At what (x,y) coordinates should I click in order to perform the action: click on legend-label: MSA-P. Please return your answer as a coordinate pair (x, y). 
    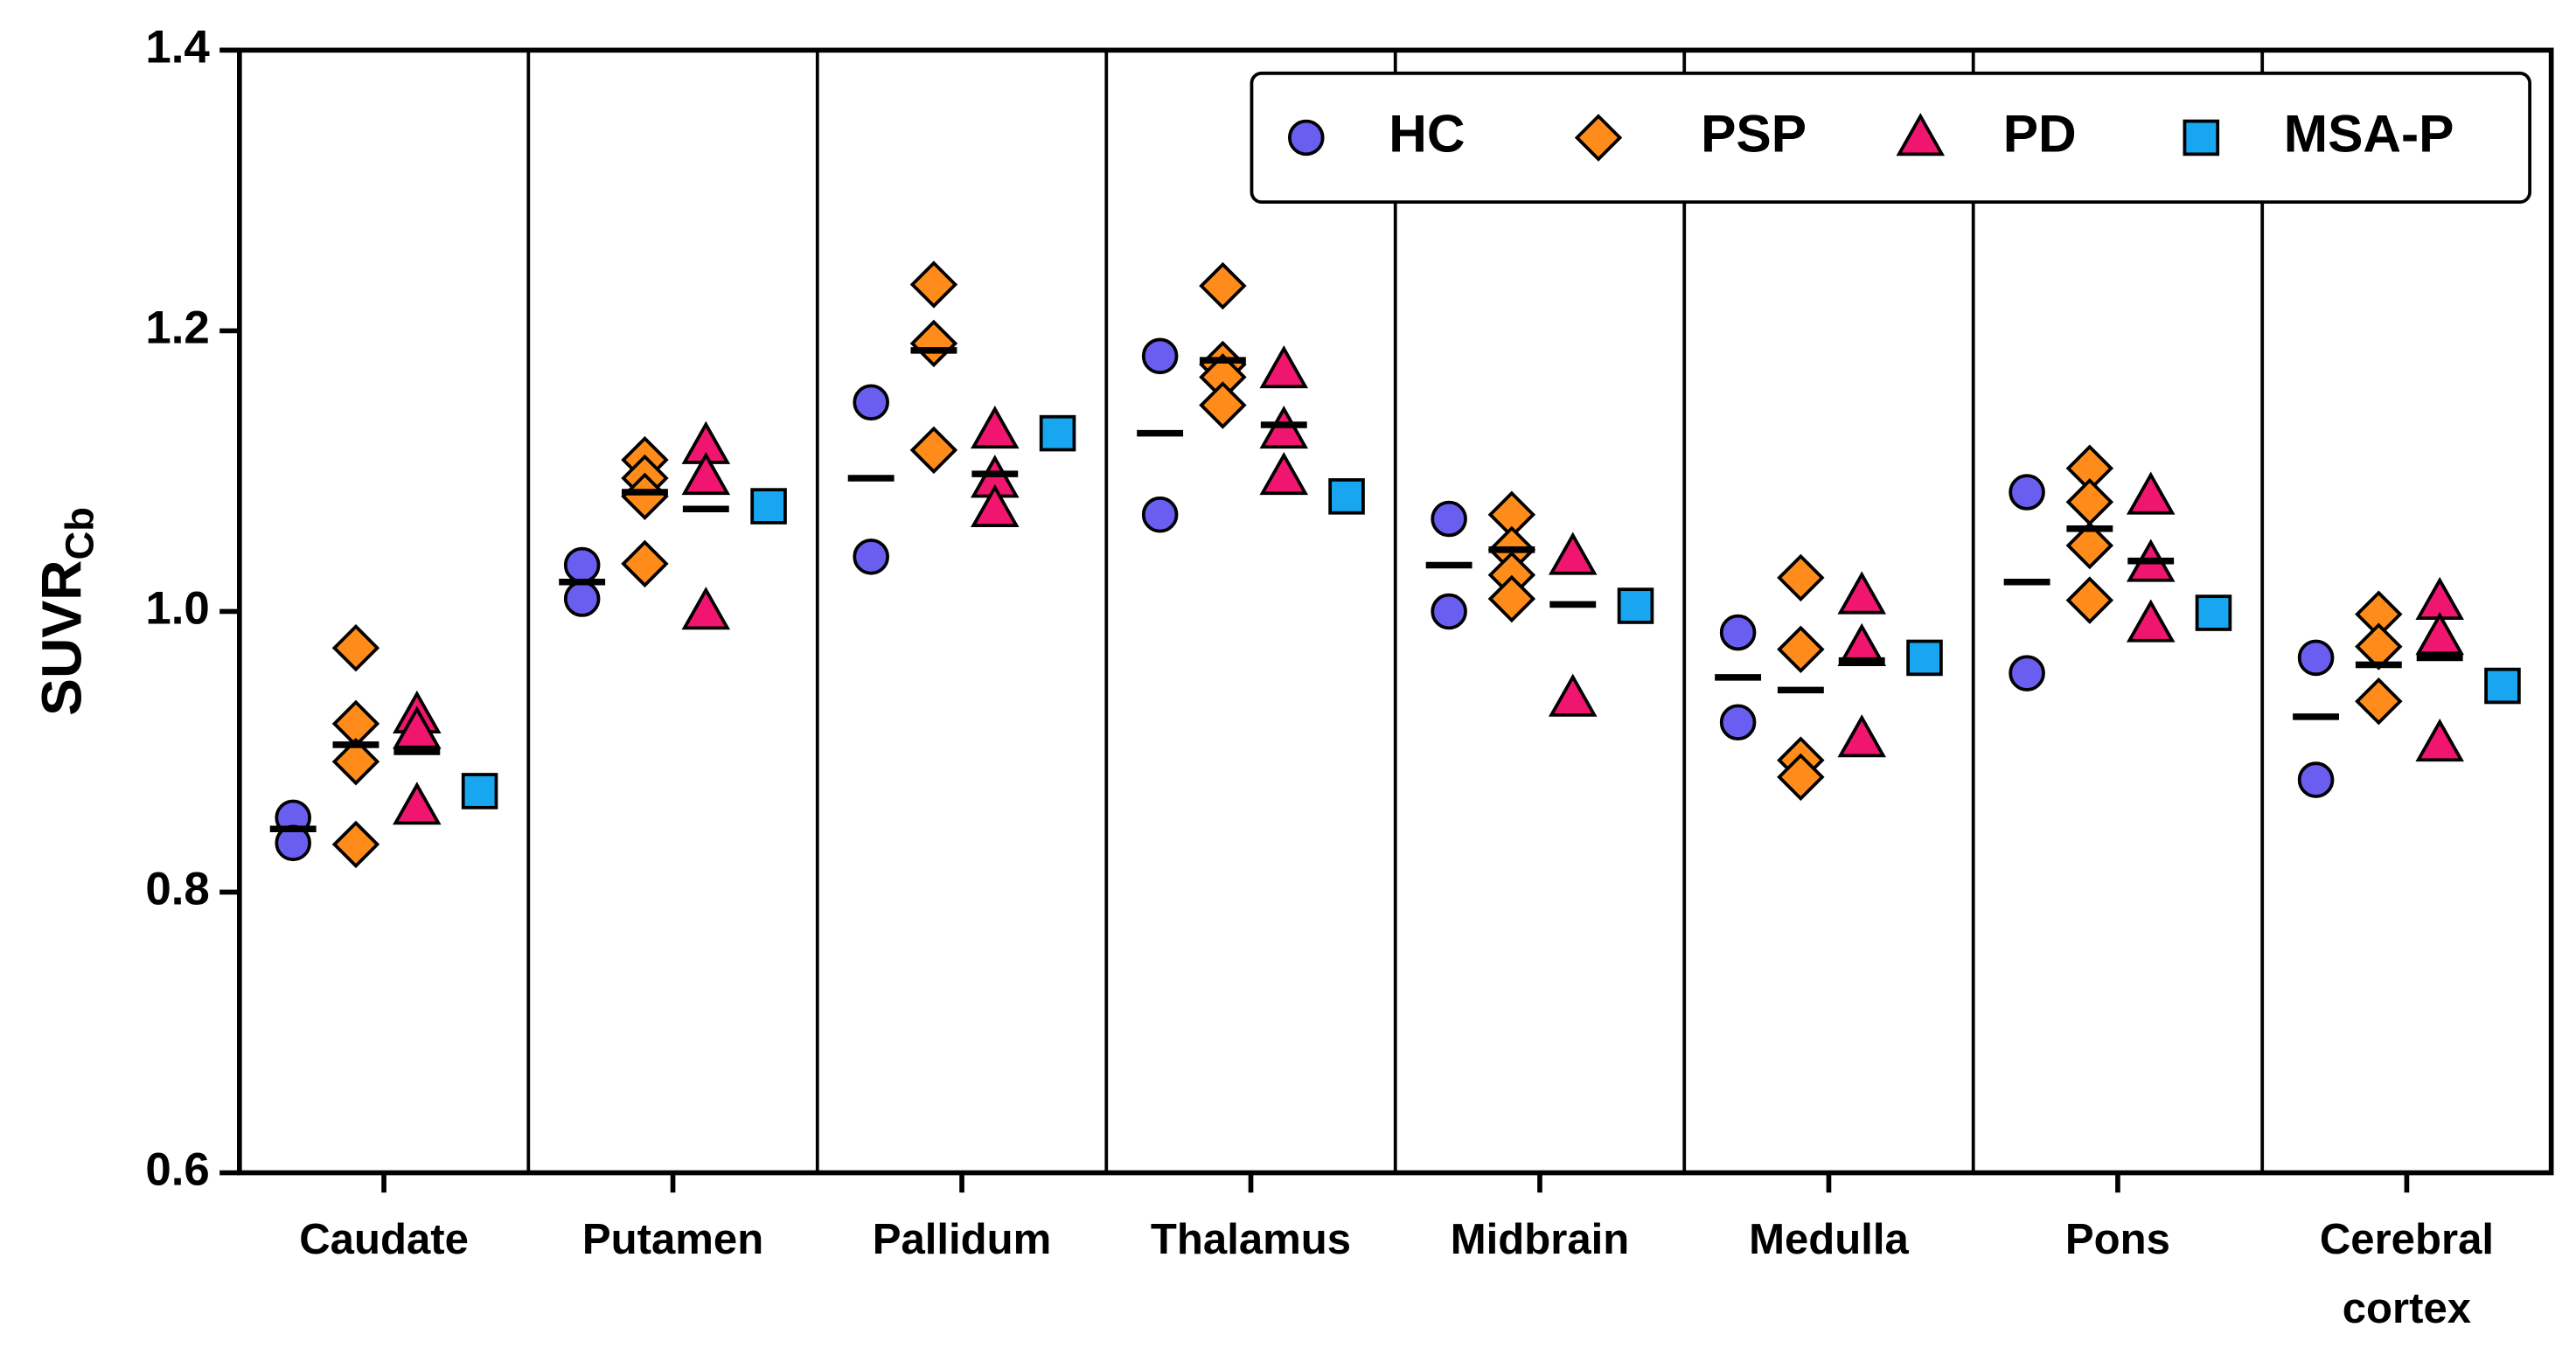
    Looking at the image, I should click on (2369, 133).